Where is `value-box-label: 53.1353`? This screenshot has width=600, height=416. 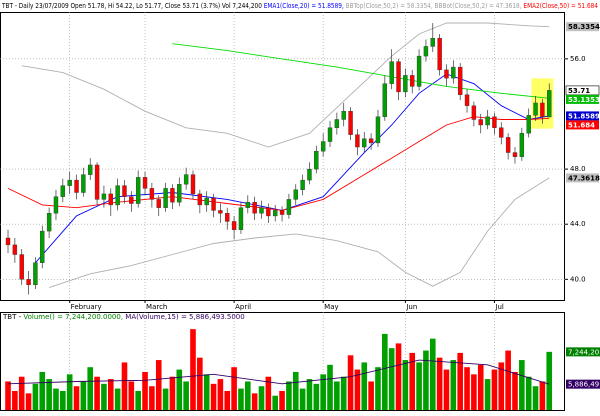 value-box-label: 53.1353 is located at coordinates (584, 100).